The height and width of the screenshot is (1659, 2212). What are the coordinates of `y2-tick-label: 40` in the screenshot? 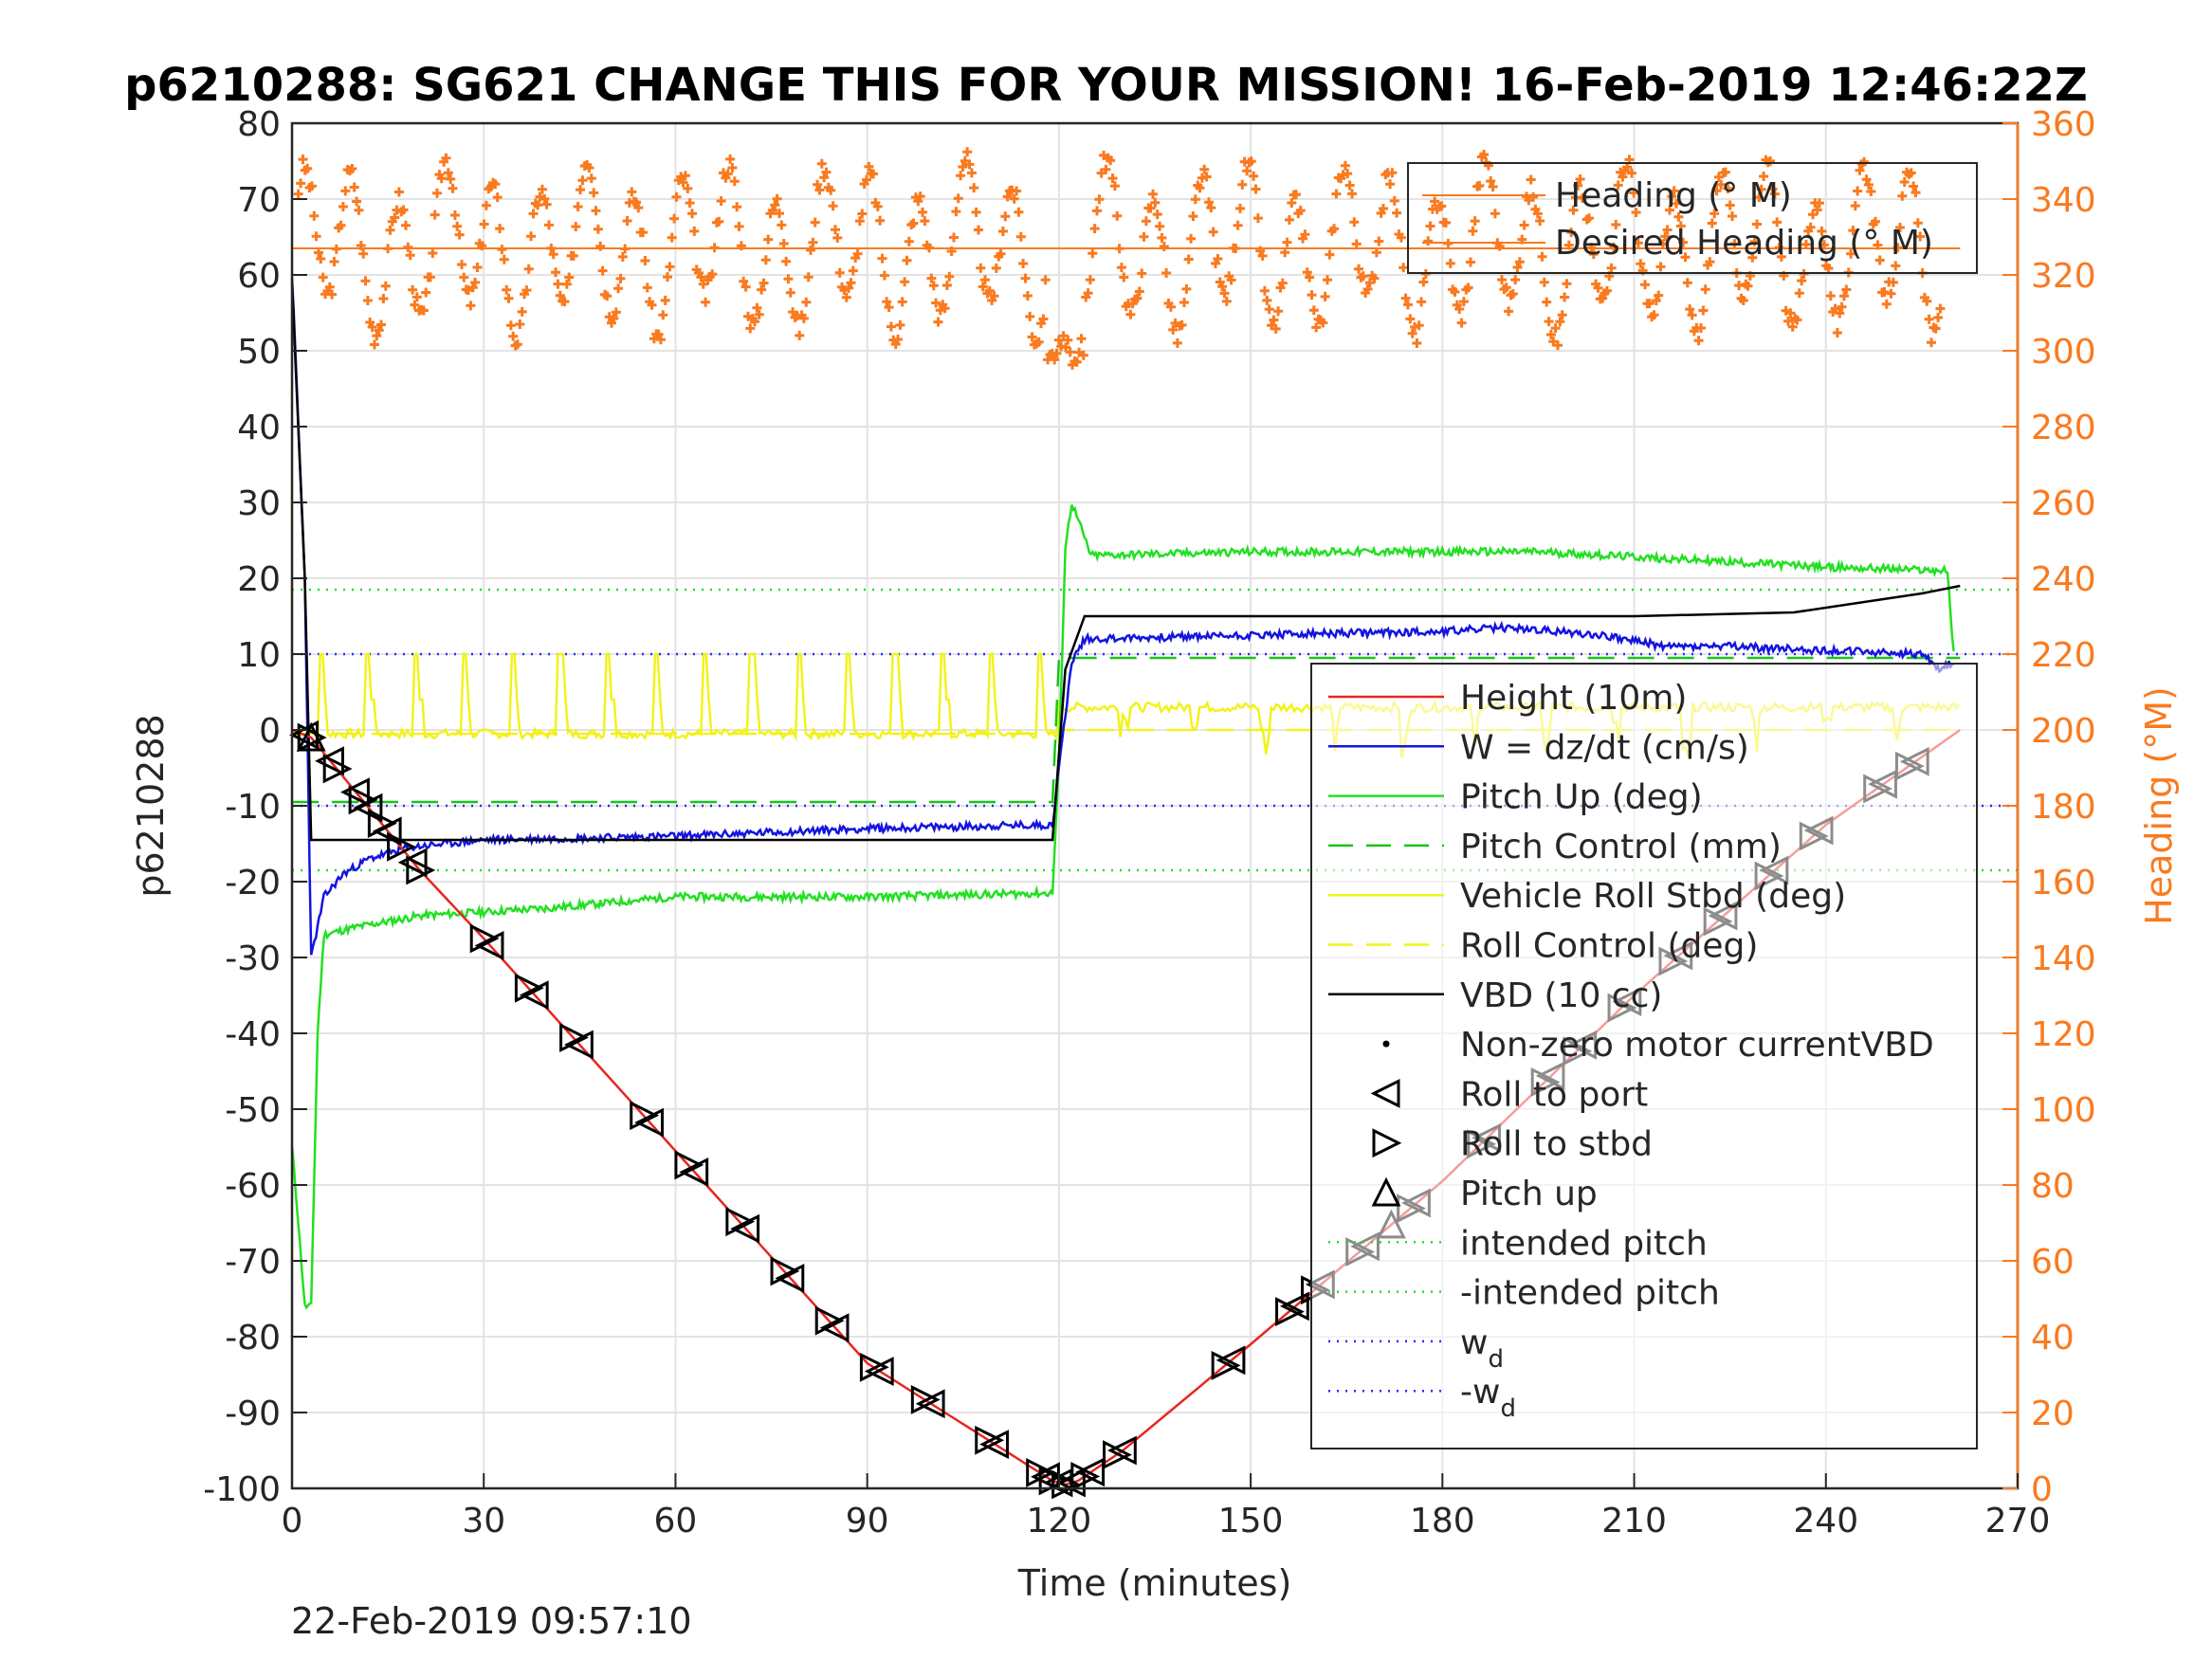 It's located at (2053, 1338).